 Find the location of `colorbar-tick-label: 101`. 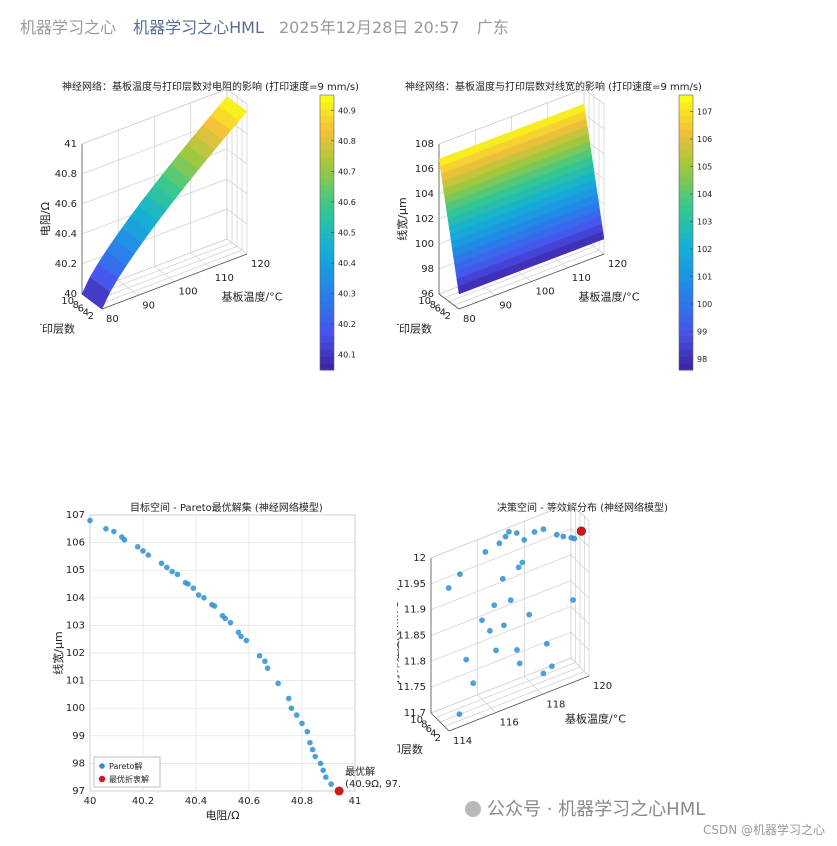

colorbar-tick-label: 101 is located at coordinates (704, 277).